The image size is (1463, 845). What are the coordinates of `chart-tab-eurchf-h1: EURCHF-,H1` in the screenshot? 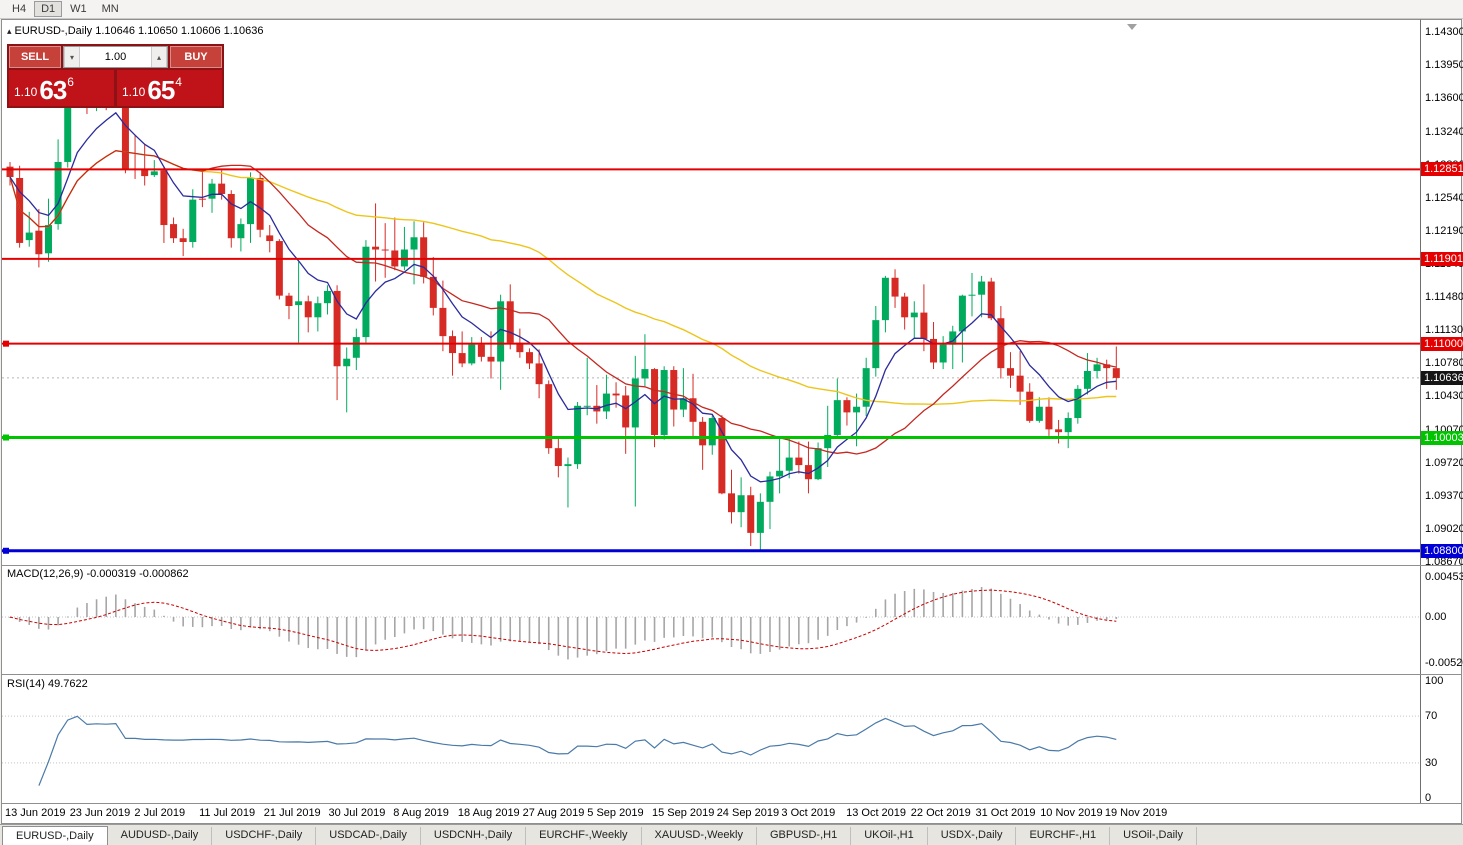 It's located at (1063, 836).